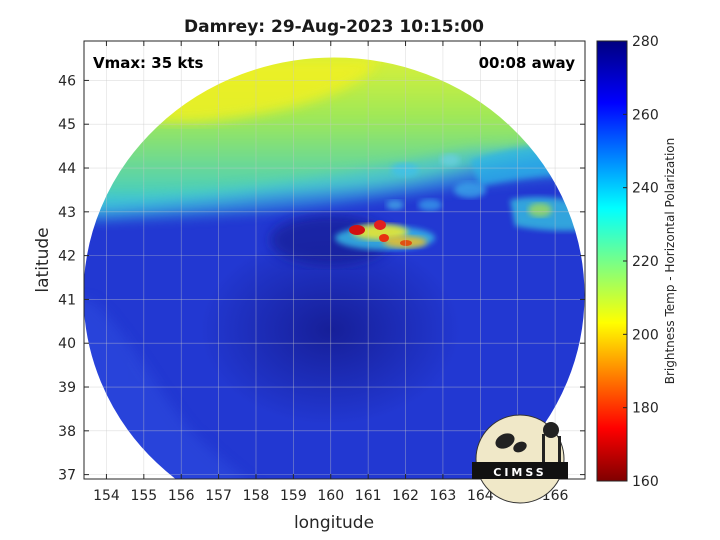 This screenshot has width=720, height=540. What do you see at coordinates (368, 496) in the screenshot?
I see `x-tick-label: 161` at bounding box center [368, 496].